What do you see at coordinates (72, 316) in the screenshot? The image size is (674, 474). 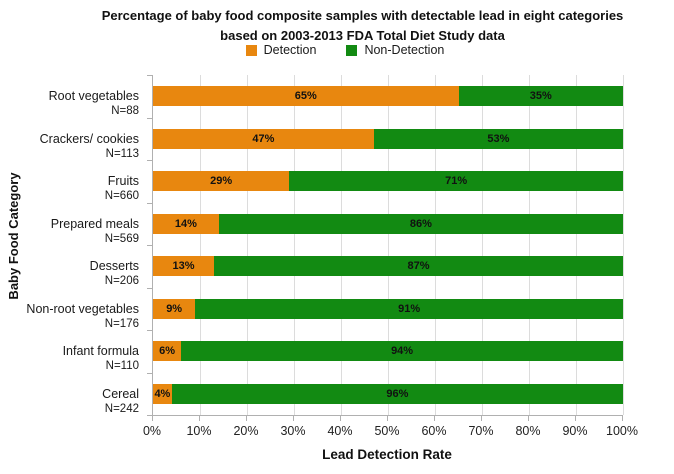 I see `category-label: Non-root vegetables N=176` at bounding box center [72, 316].